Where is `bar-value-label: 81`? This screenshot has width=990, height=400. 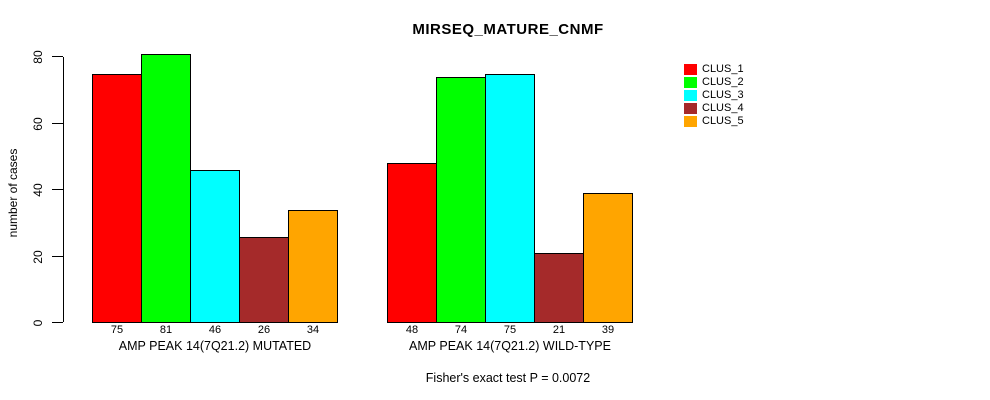 bar-value-label: 81 is located at coordinates (166, 330).